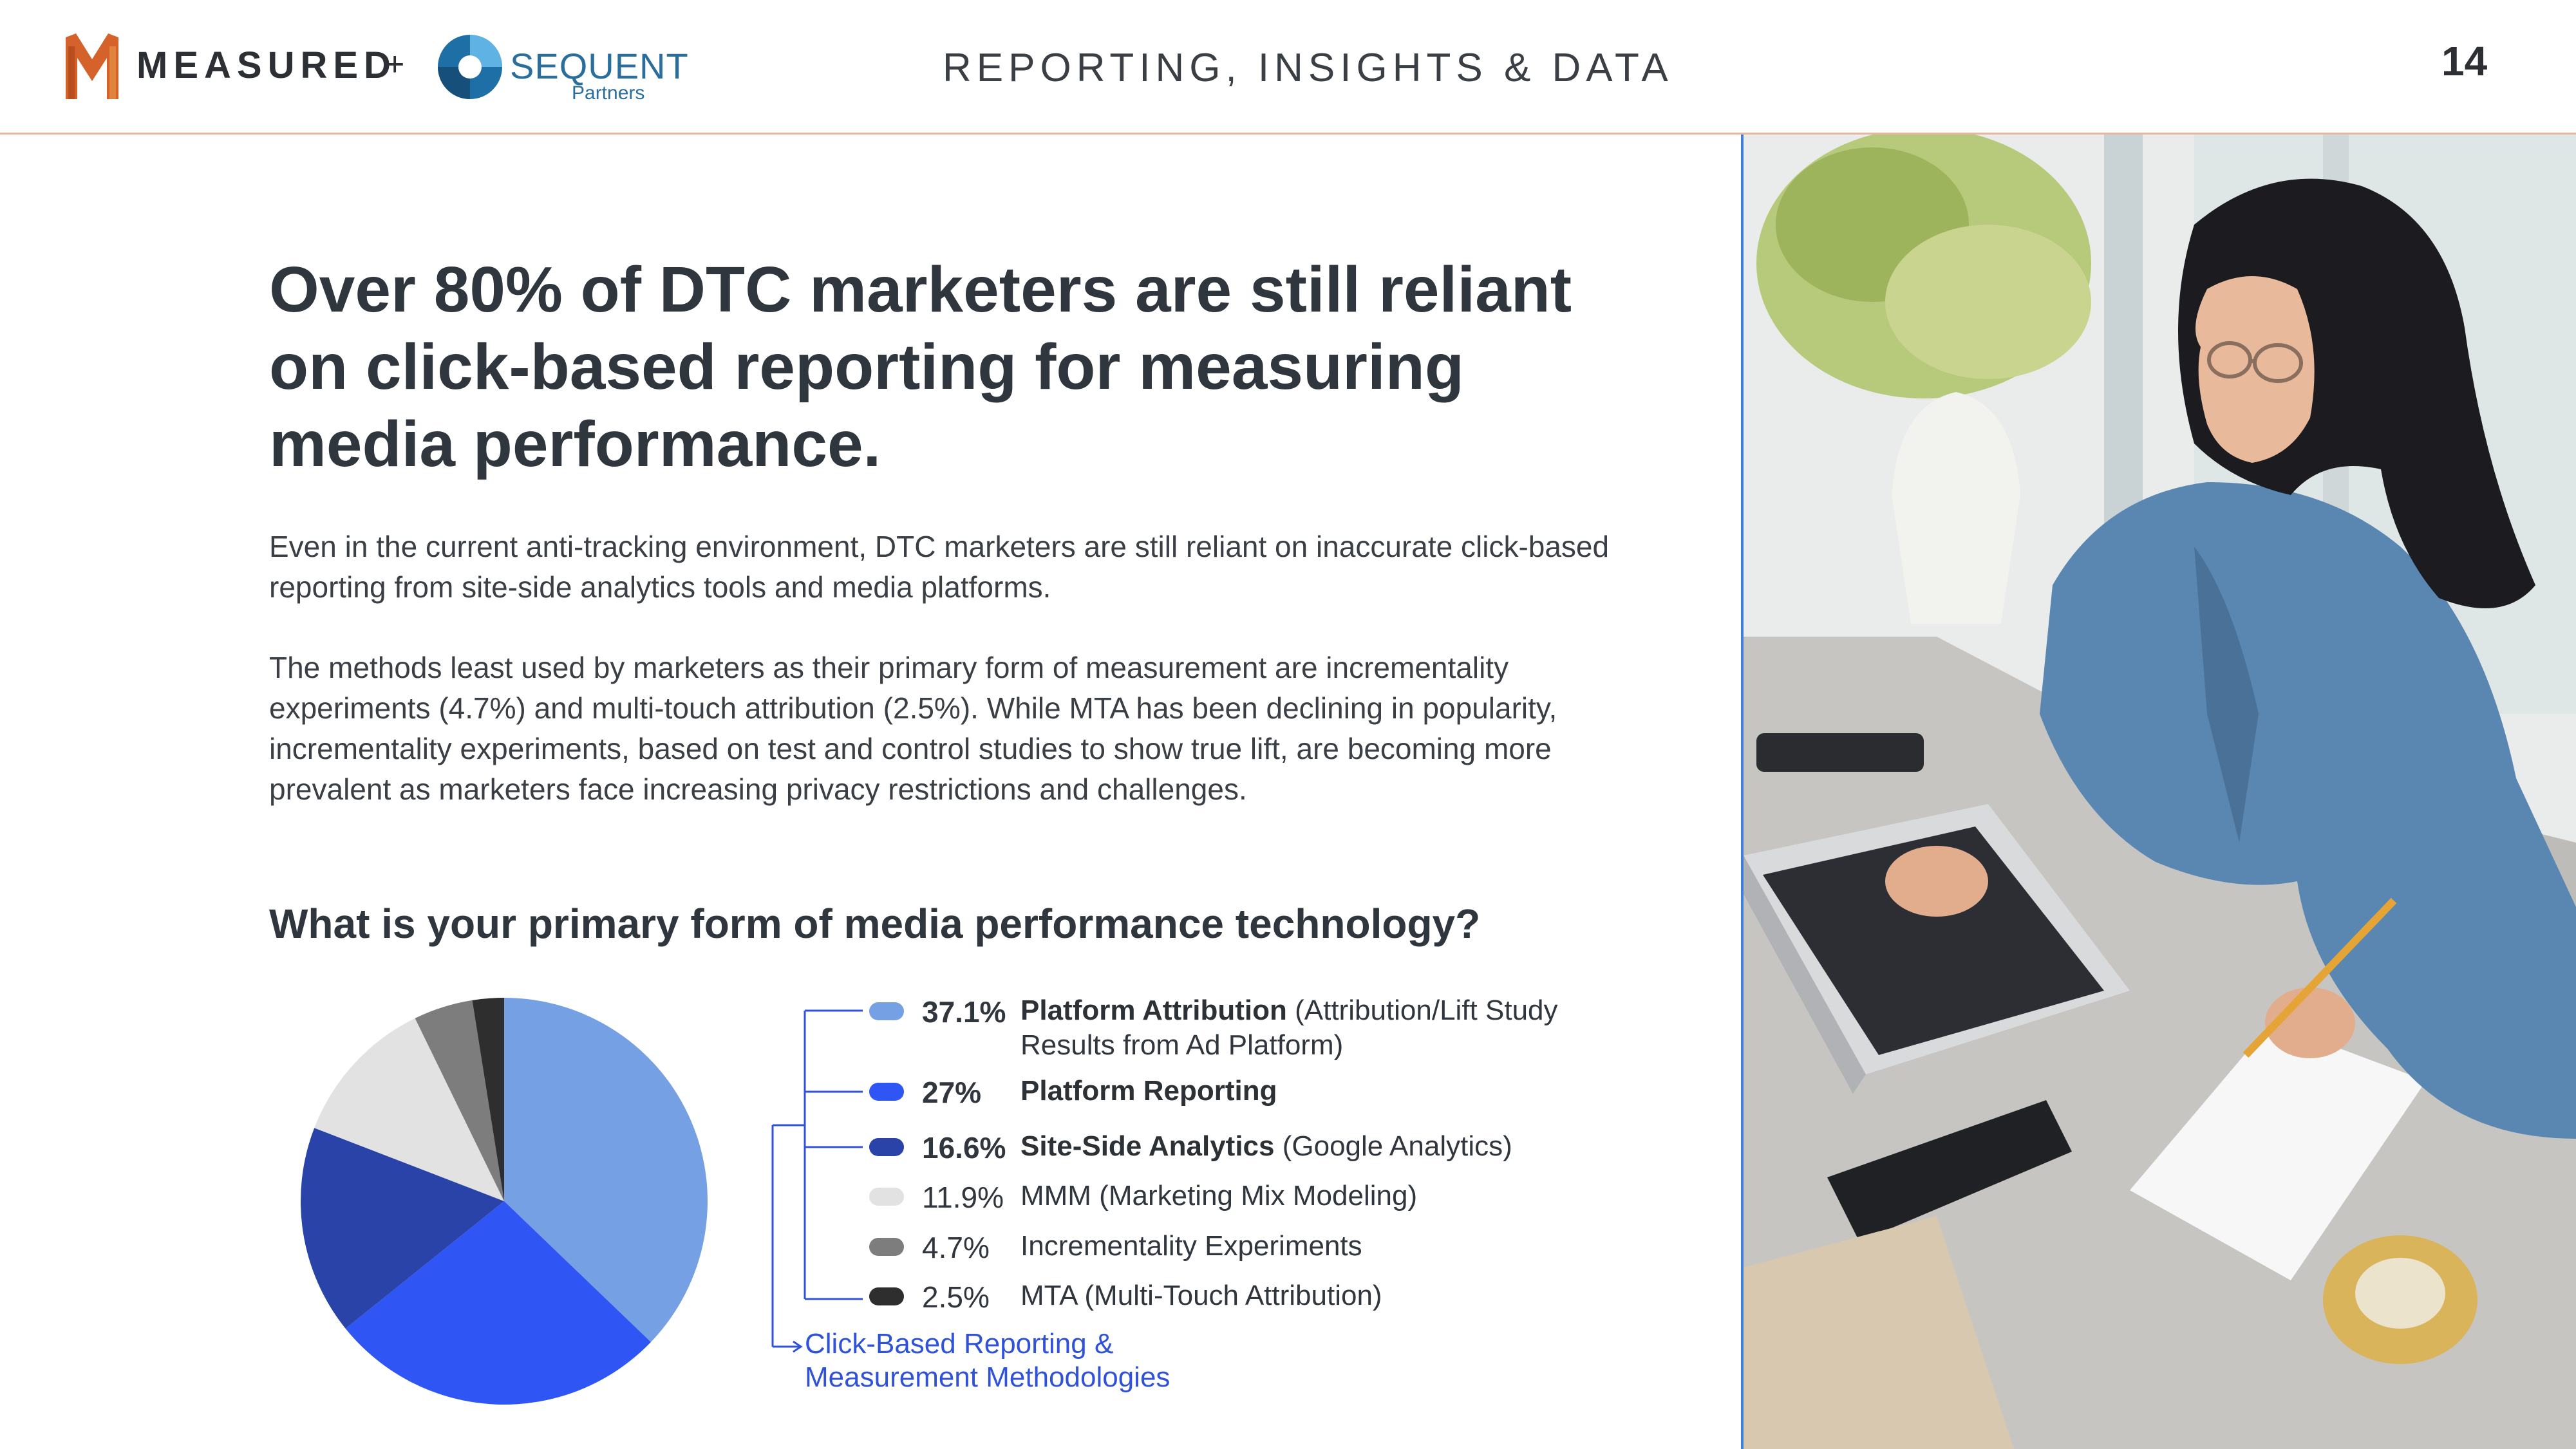 The width and height of the screenshot is (2576, 1449). I want to click on photo-edge-accent, so click(1743, 792).